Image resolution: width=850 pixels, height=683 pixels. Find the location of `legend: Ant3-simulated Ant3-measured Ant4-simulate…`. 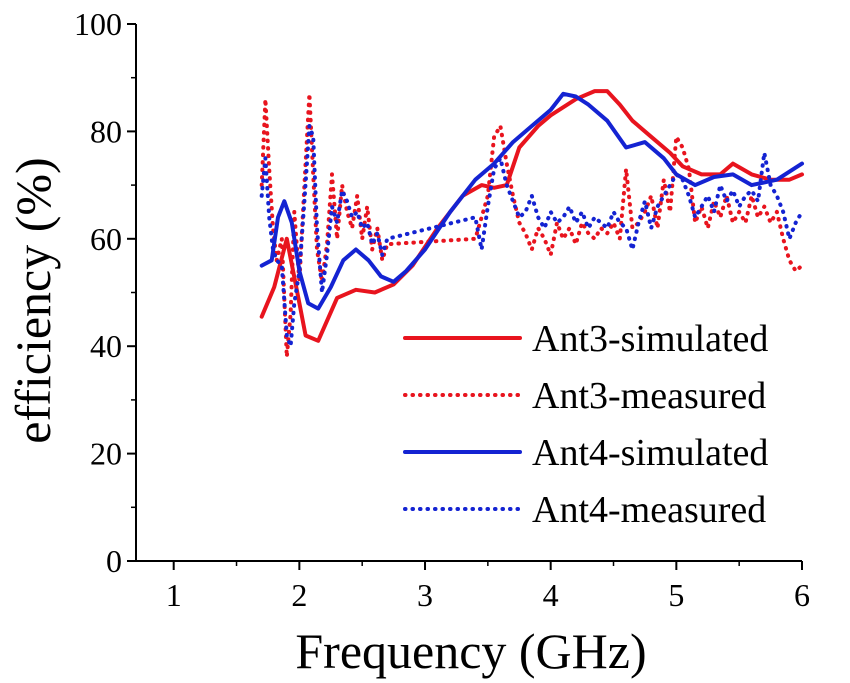

legend: Ant3-simulated Ant3-measured Ant4-simulate… is located at coordinates (585, 424).